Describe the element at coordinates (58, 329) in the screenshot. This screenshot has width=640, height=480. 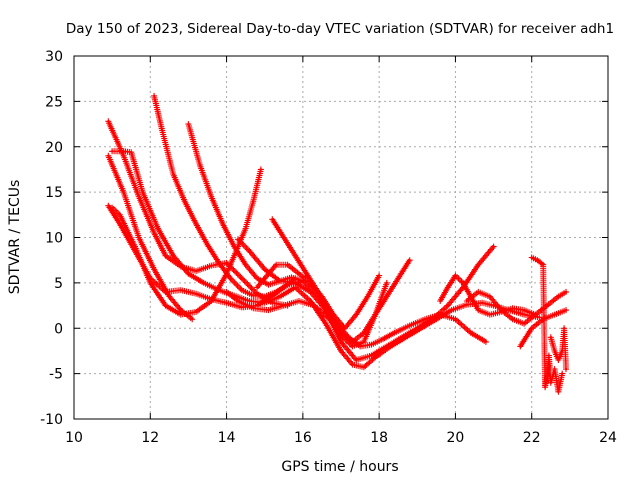
I see `y-tick-label: 0` at that location.